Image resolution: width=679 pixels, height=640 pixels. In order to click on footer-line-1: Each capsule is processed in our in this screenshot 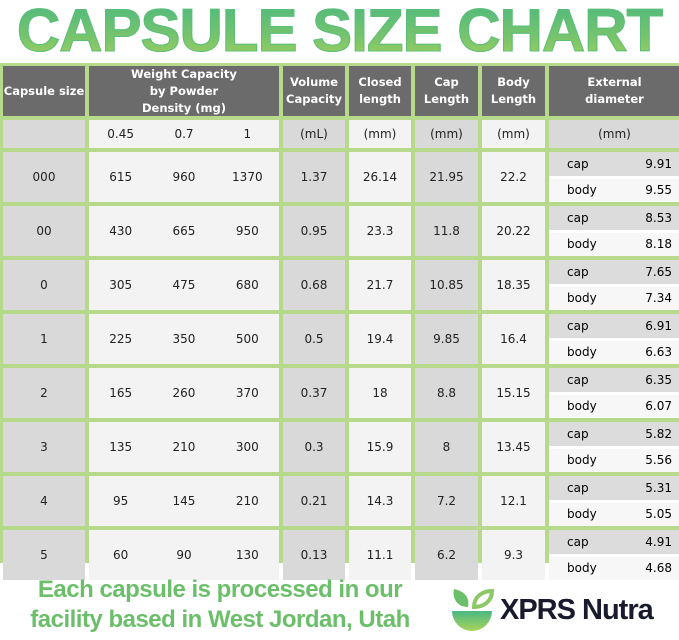, I will do `click(220, 589)`.